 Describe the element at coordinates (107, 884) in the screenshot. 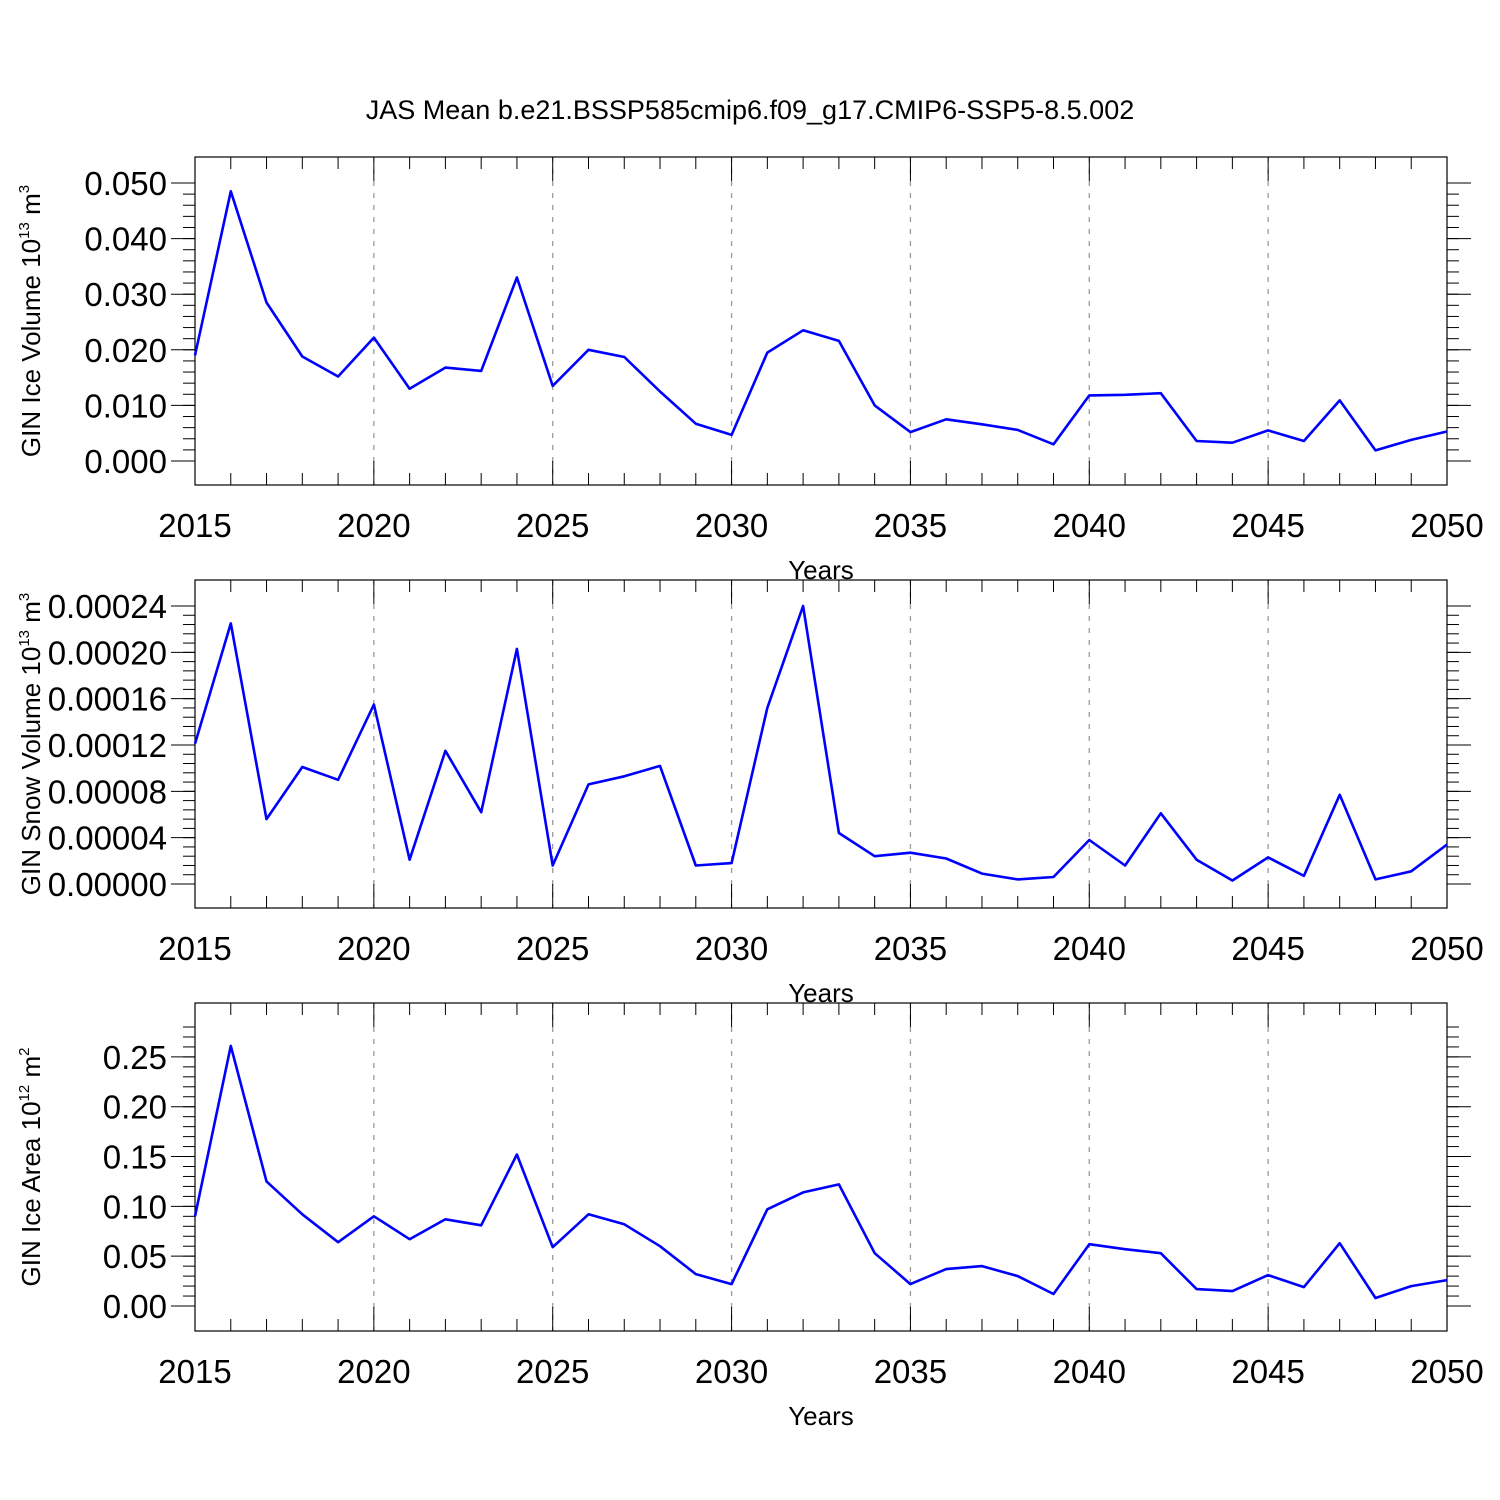

I see `y-tick-label: 0.00000` at that location.